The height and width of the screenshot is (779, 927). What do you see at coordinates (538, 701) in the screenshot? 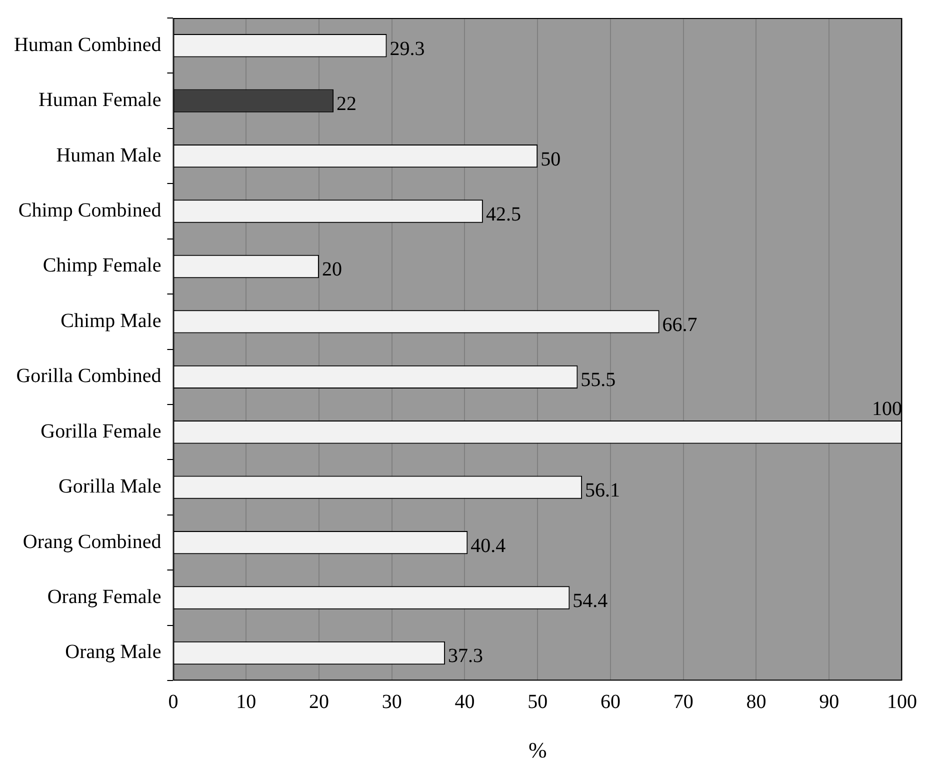
I see `x-tick-label: 50` at bounding box center [538, 701].